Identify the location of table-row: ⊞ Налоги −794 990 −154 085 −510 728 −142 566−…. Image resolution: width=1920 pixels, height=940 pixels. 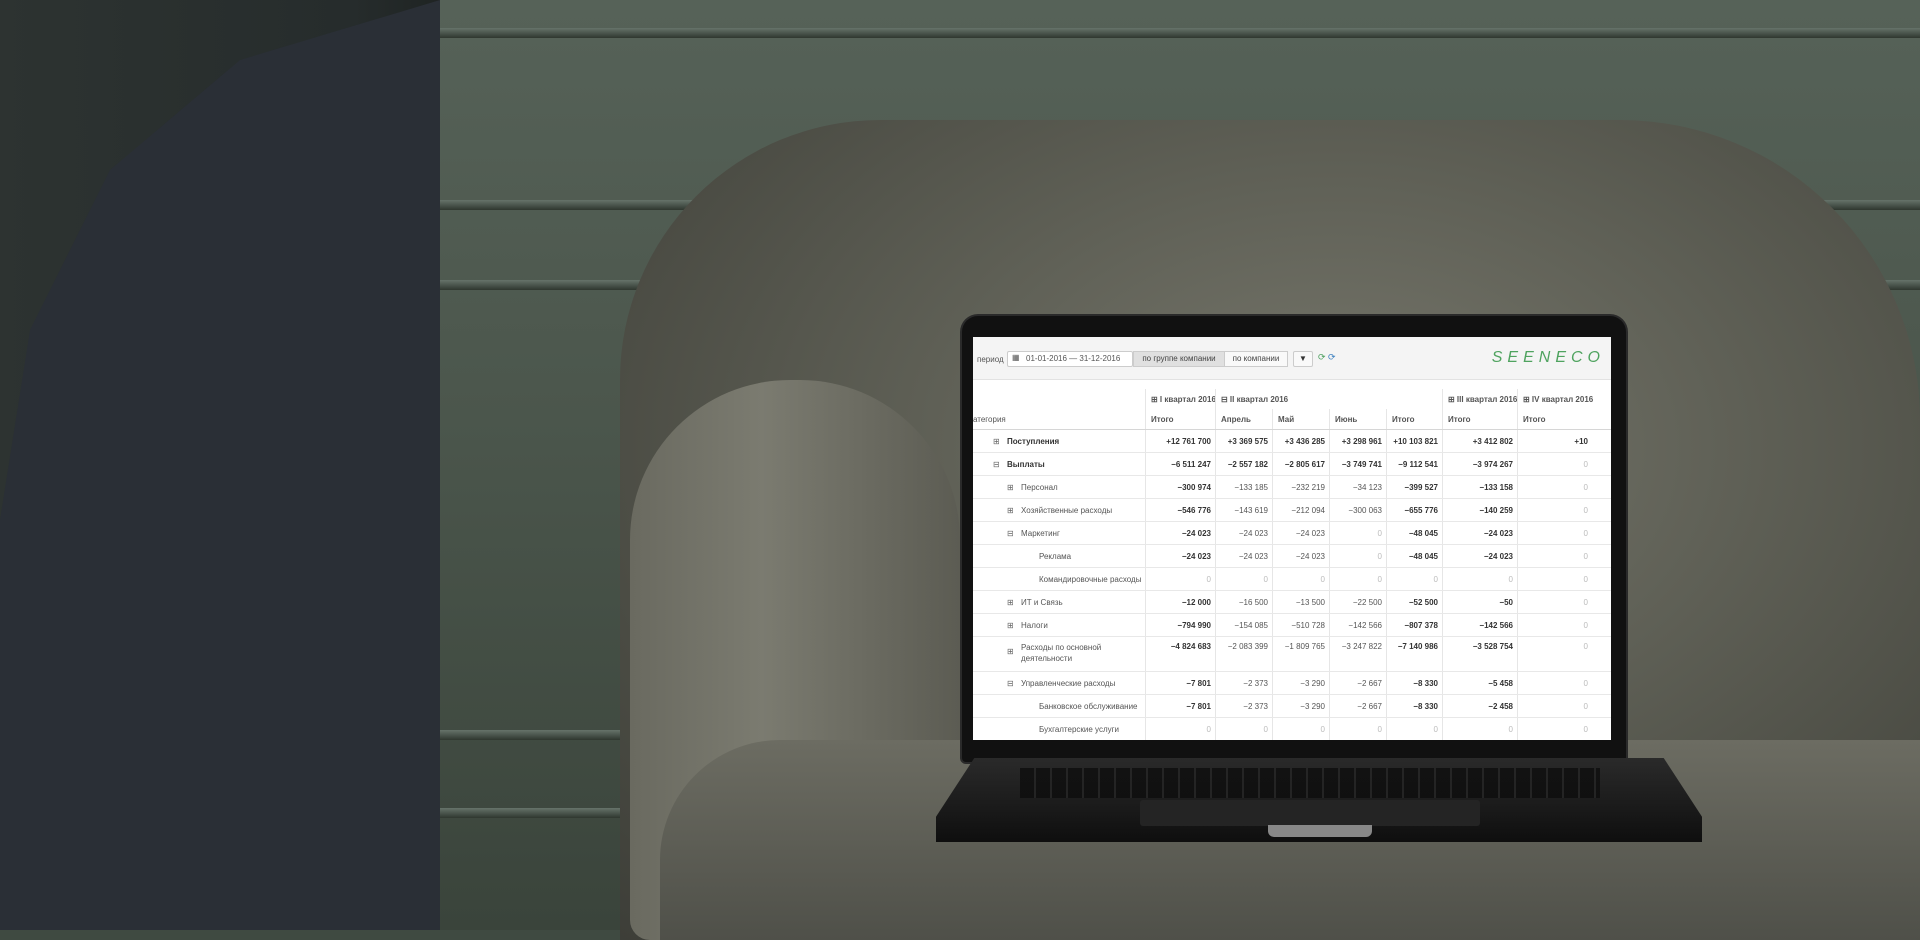
(1292, 625).